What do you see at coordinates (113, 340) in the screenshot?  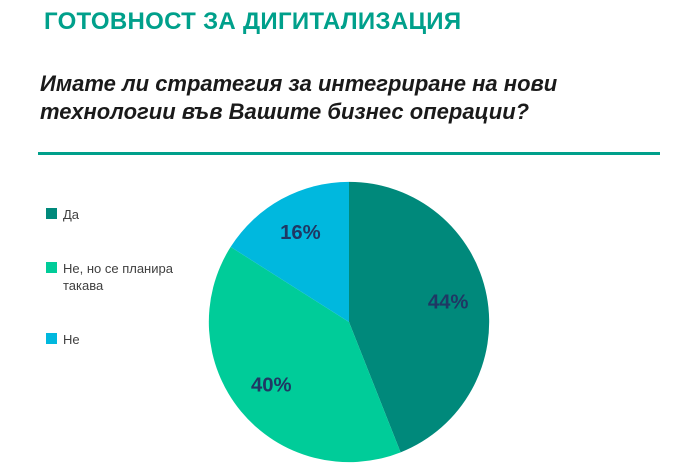 I see `legend-item: Не` at bounding box center [113, 340].